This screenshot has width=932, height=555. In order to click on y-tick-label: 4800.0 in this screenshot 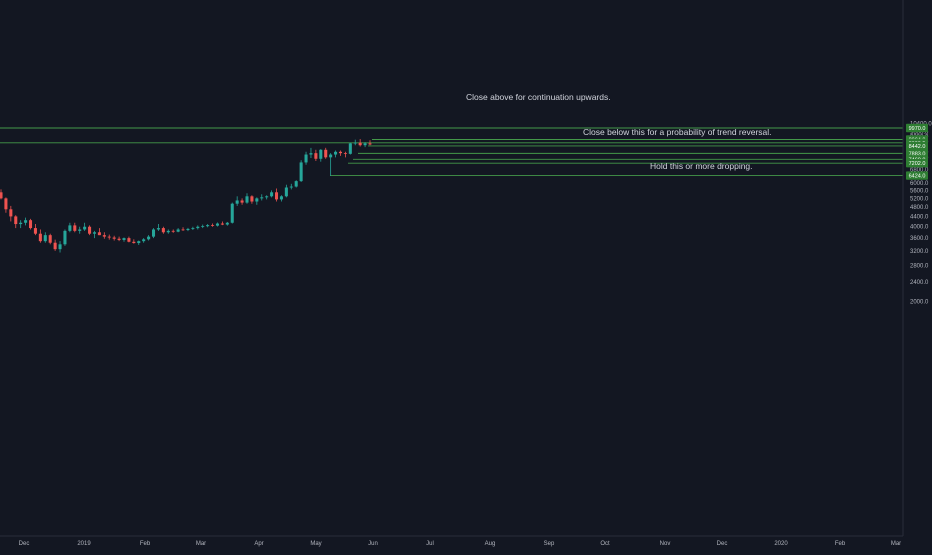, I will do `click(919, 208)`.